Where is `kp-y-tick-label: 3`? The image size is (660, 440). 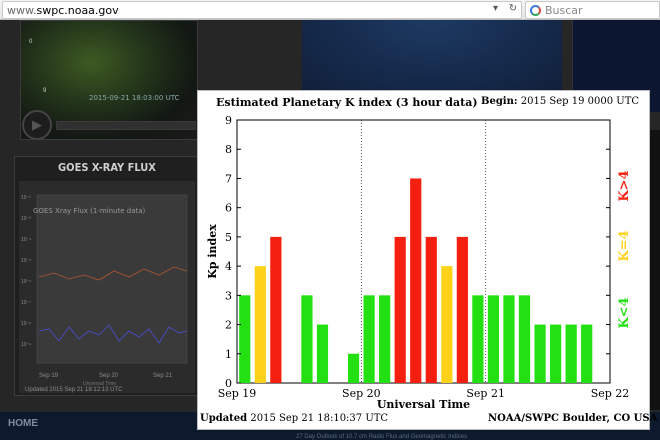 kp-y-tick-label: 3 is located at coordinates (228, 295).